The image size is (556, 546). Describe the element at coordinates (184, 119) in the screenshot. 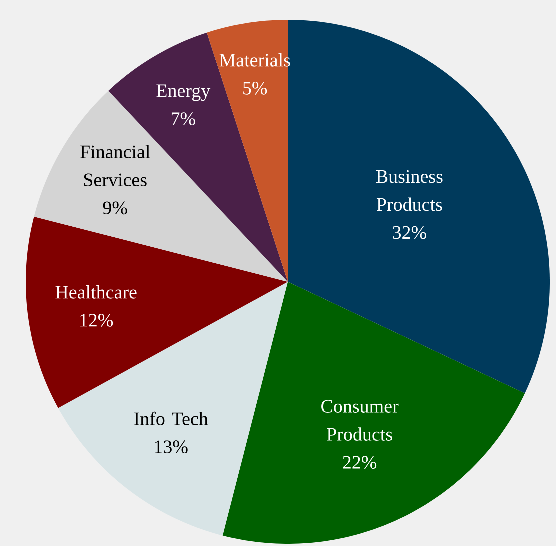

I see `data-label: 7%` at that location.